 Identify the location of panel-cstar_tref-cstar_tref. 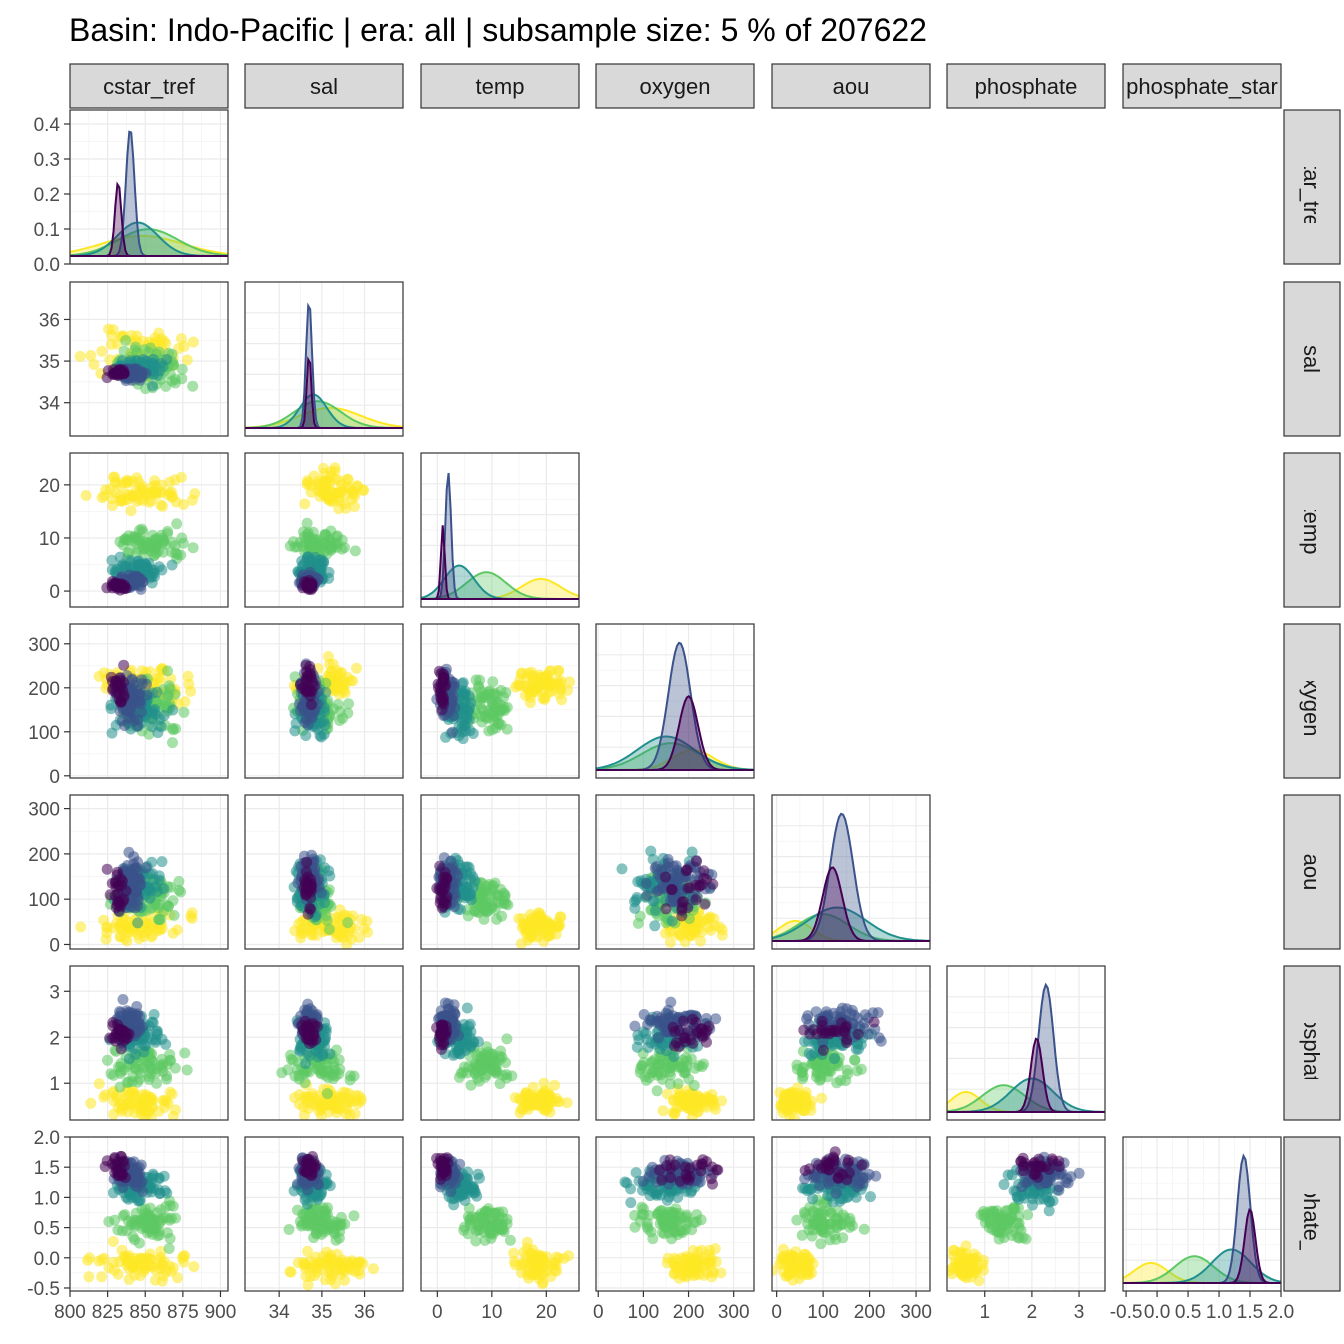
(149, 187).